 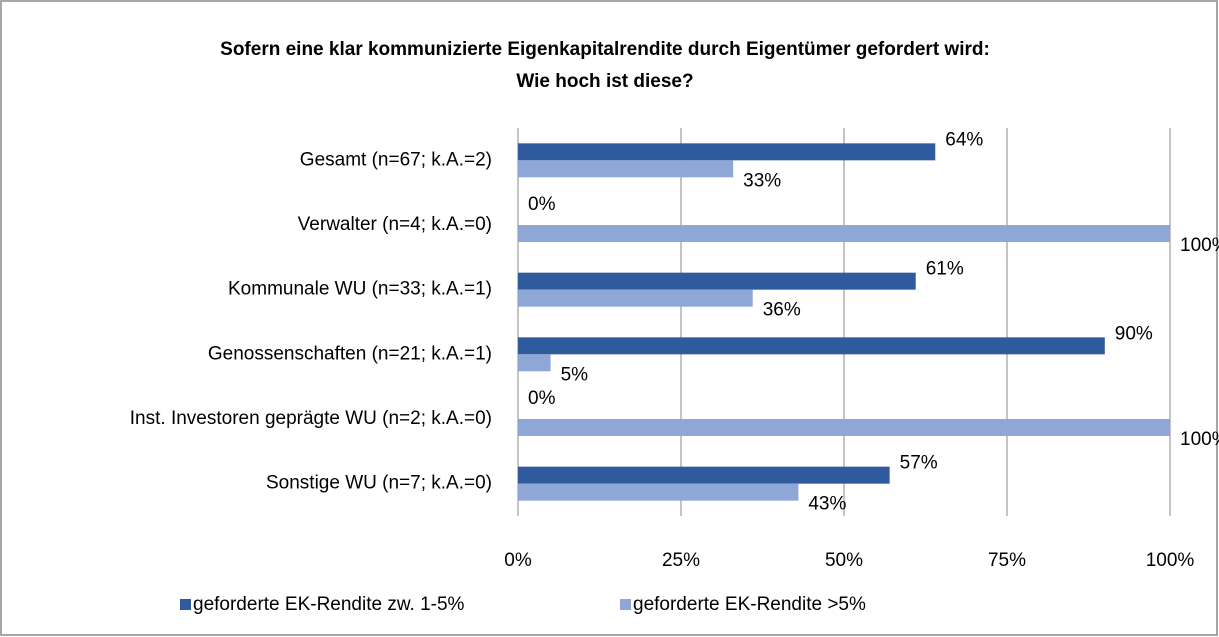 I want to click on x-tick-label: 75%, so click(x=1007, y=560).